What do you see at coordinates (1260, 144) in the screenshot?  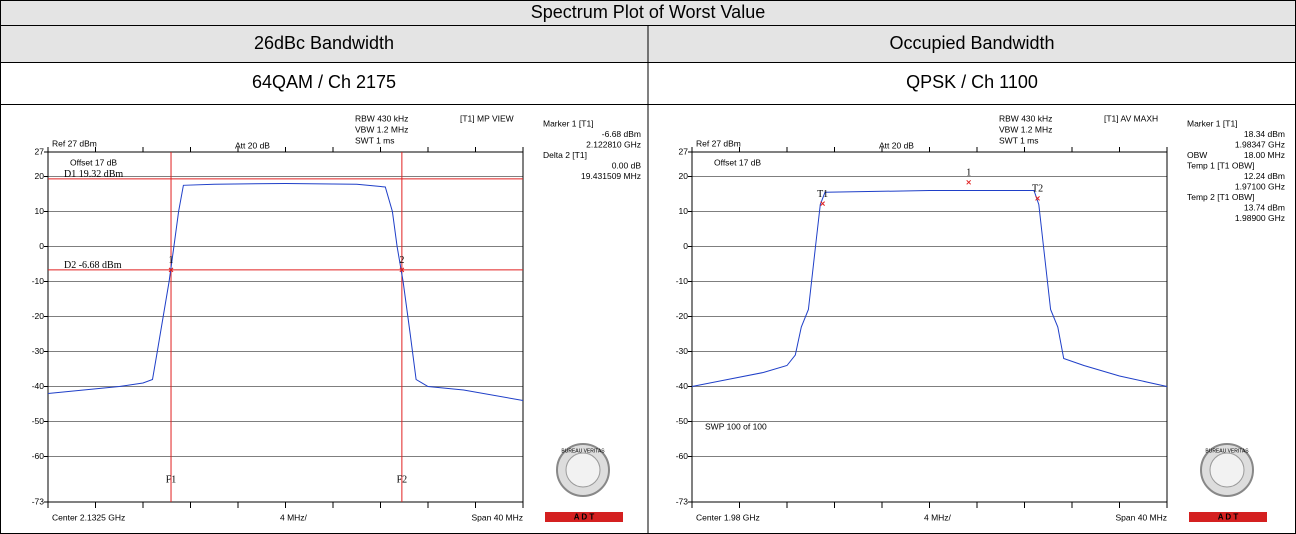 I see `readout-value: 1.98347 GHz` at bounding box center [1260, 144].